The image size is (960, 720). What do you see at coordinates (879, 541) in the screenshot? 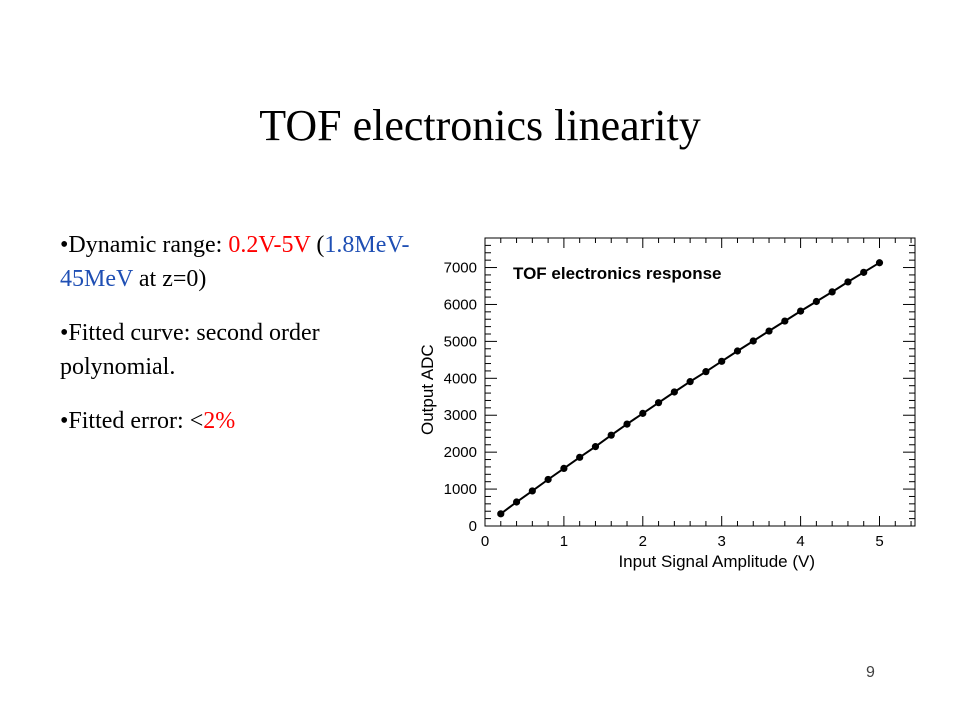
I see `x-tick-label: 5` at bounding box center [879, 541].